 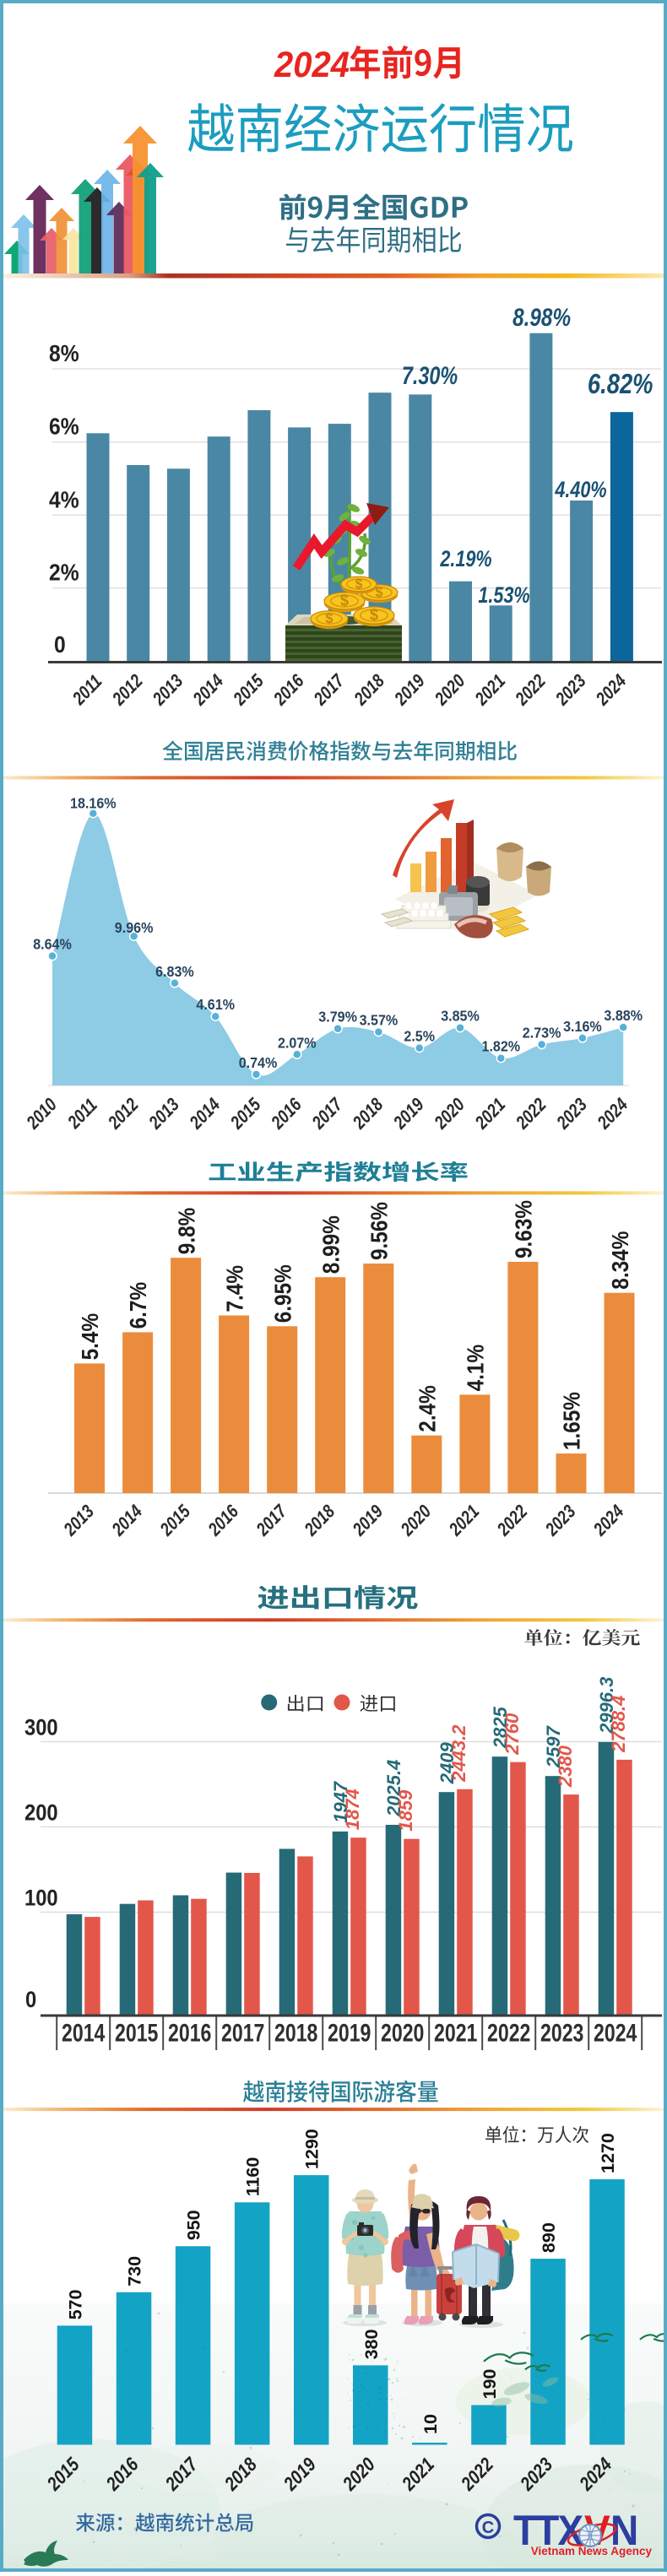 I want to click on svg-text: 2023, so click(x=561, y=2033).